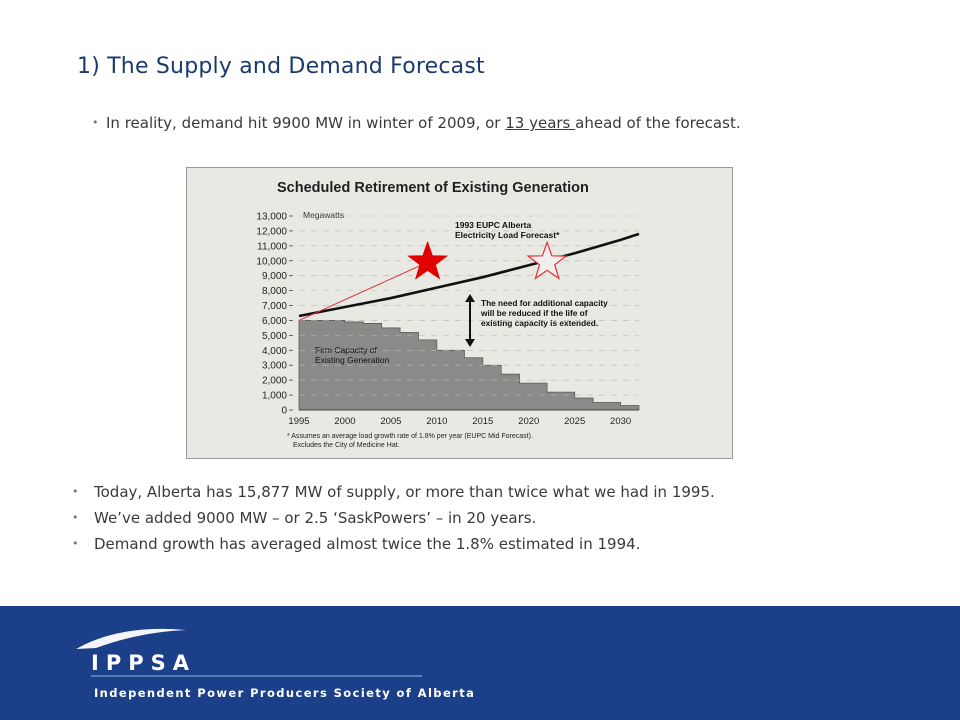 Image resolution: width=960 pixels, height=720 pixels. What do you see at coordinates (281, 66) in the screenshot?
I see `slide-title: 1) The Supply and Demand Forecast` at bounding box center [281, 66].